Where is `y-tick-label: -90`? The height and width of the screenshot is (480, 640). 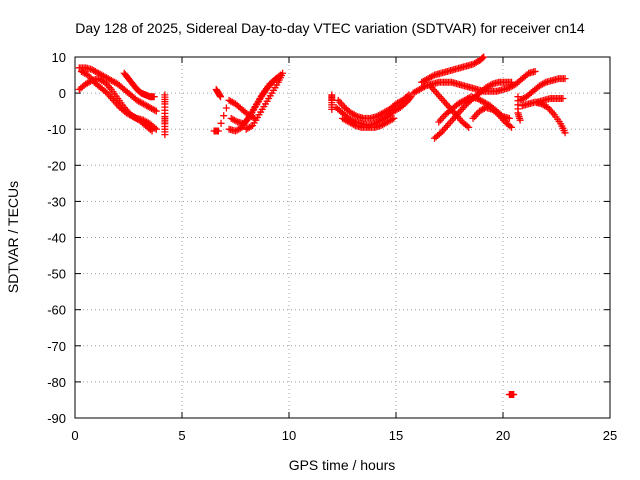
y-tick-label: -90 is located at coordinates (56, 418).